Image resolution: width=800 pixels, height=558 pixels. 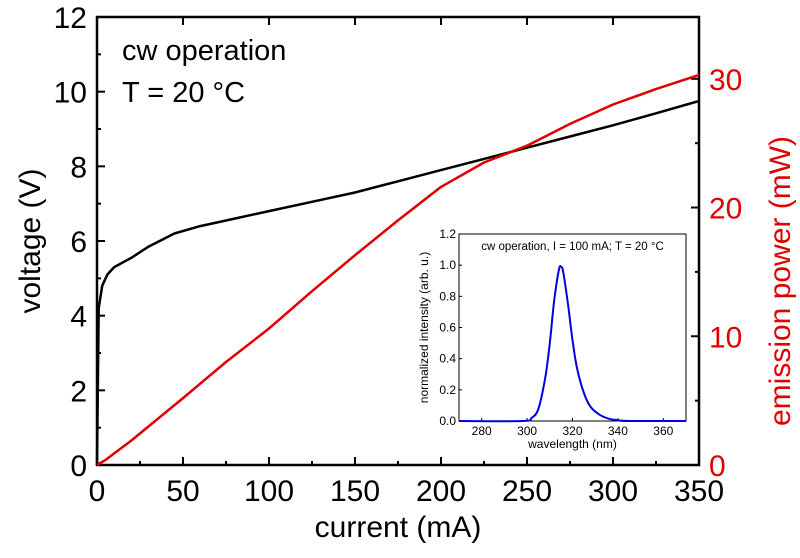 I want to click on inset-x-tick-label: 360, so click(x=663, y=431).